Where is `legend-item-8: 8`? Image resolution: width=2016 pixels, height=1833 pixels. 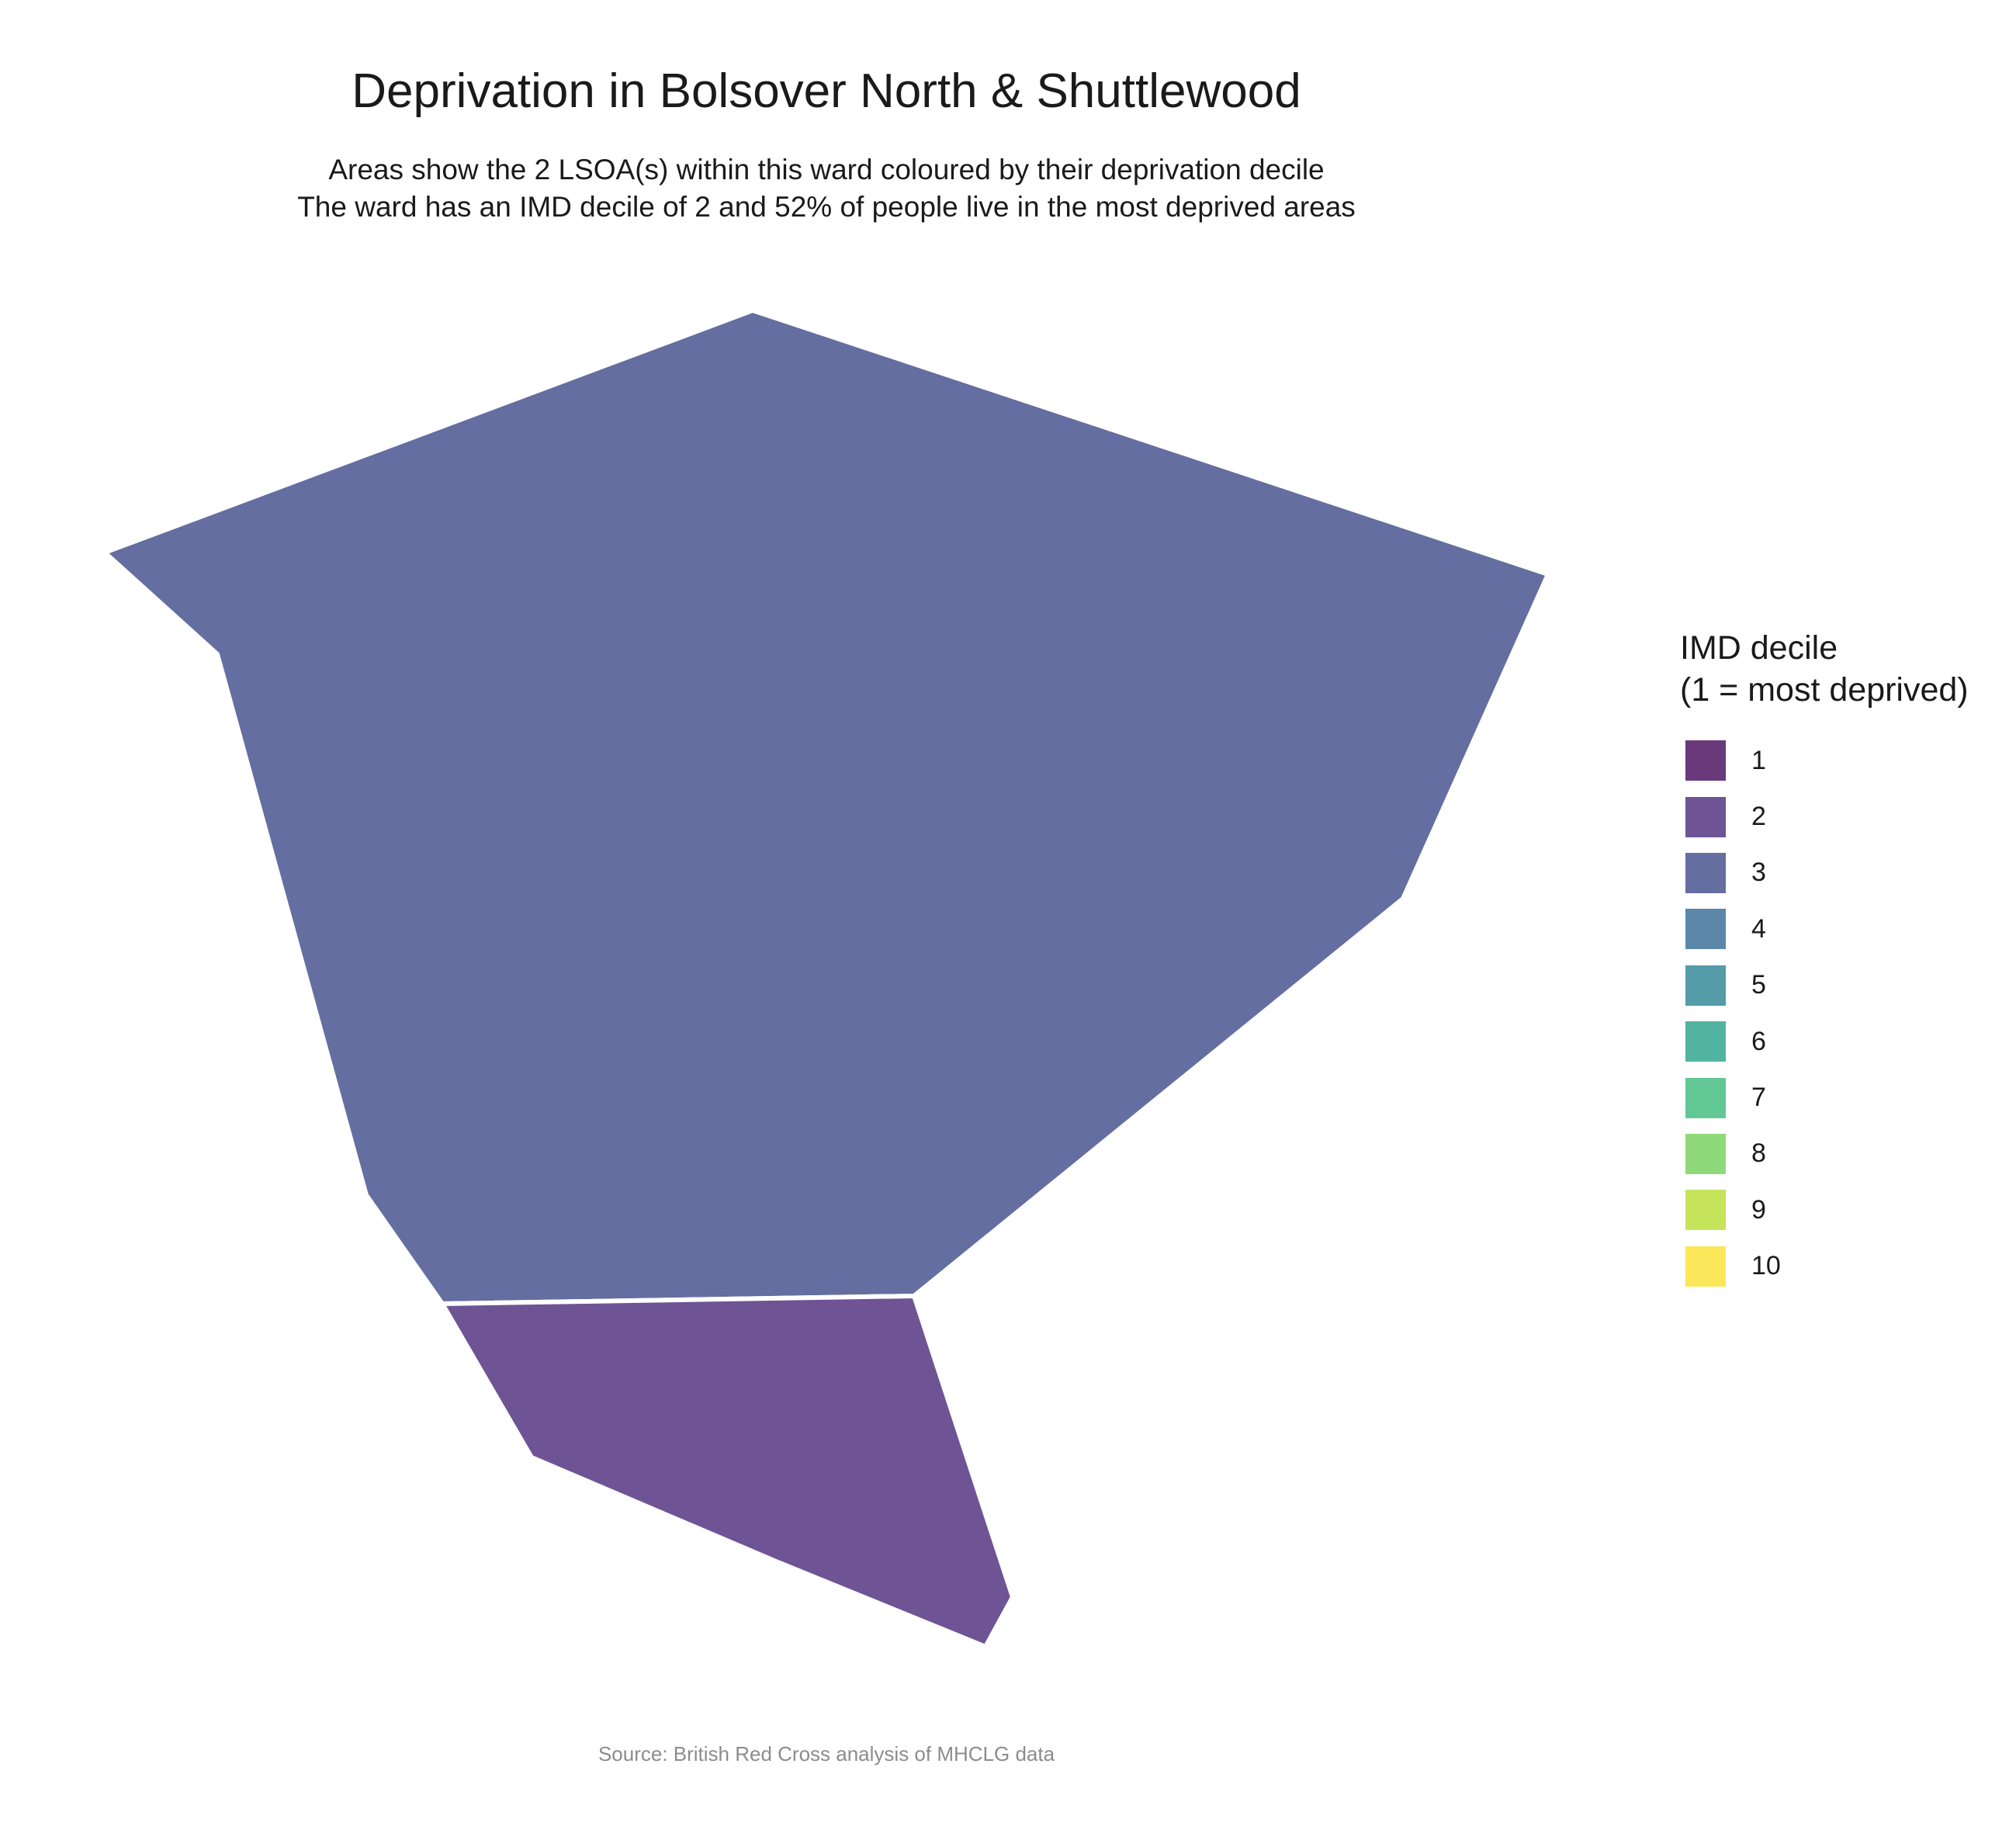 legend-item-8: 8 is located at coordinates (1825, 1154).